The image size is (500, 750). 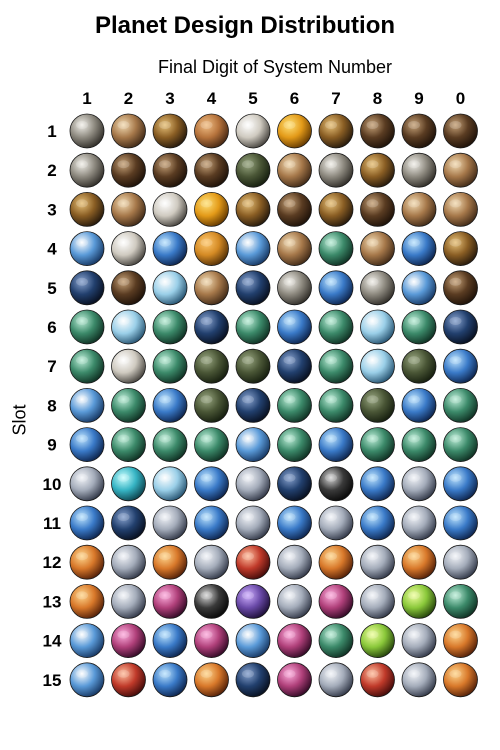 I want to click on row-label: 15, so click(x=52, y=680).